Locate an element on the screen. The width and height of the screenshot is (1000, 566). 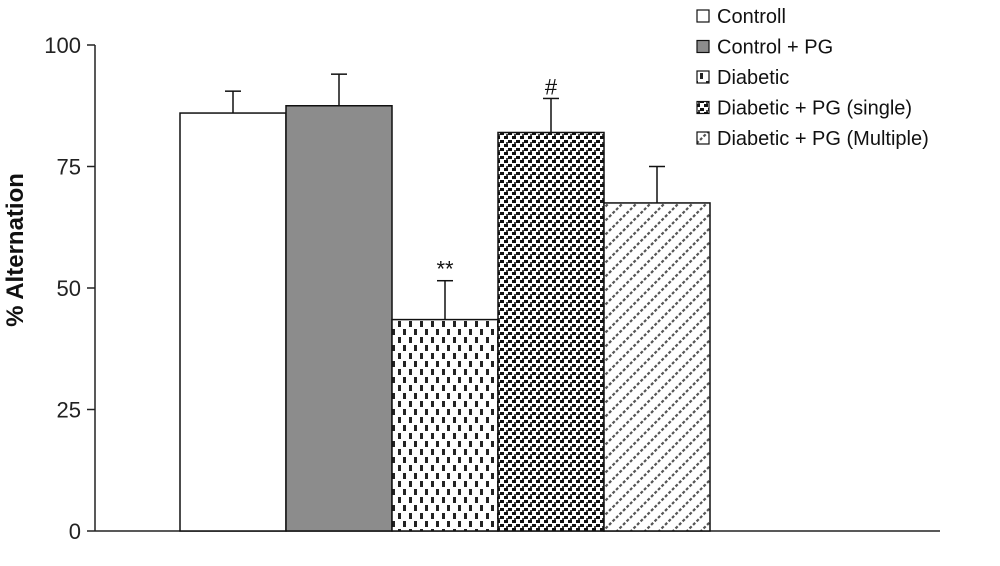
y-tick-label: 75 is located at coordinates (69, 167).